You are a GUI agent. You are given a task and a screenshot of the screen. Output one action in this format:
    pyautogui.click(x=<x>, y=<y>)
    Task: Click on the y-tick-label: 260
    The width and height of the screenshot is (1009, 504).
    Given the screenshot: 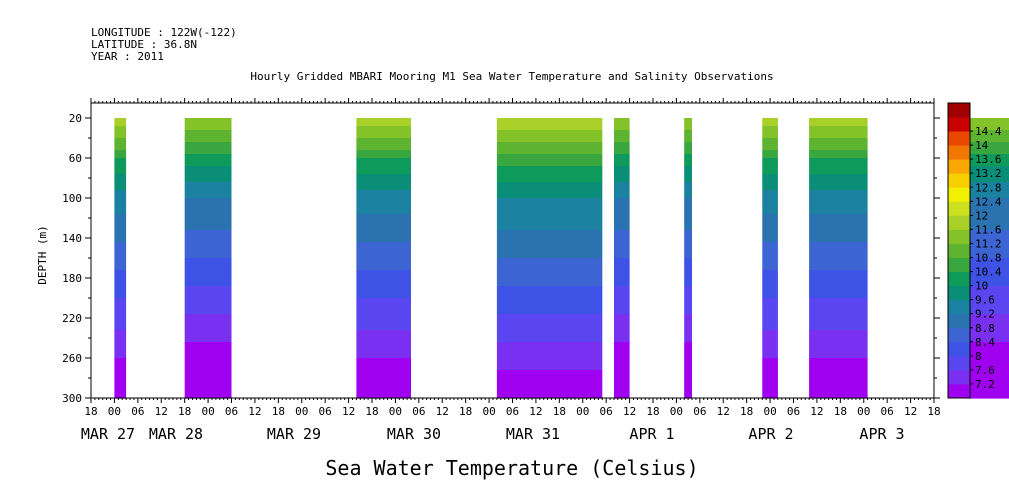 What is the action you would take?
    pyautogui.click(x=72, y=358)
    